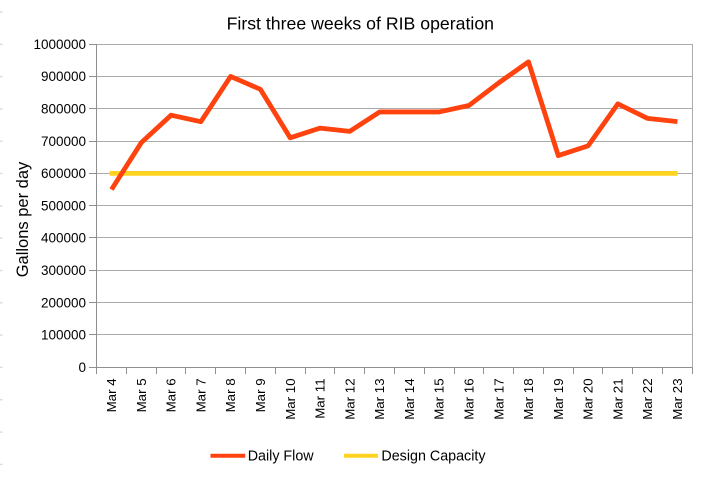  What do you see at coordinates (409, 398) in the screenshot?
I see `svg-text: Mar 14` at bounding box center [409, 398].